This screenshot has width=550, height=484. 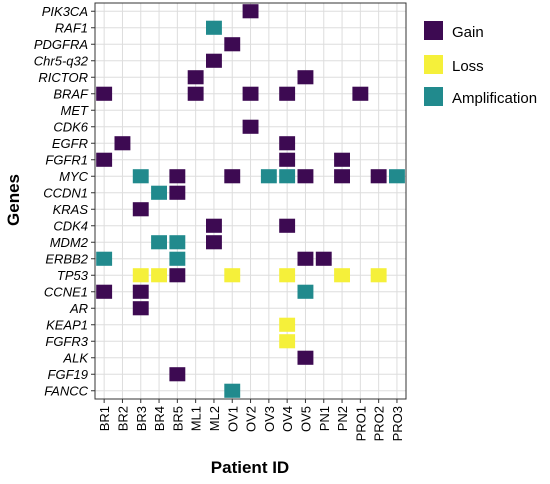 I want to click on y-tick-label: ERBB2, so click(x=66, y=258).